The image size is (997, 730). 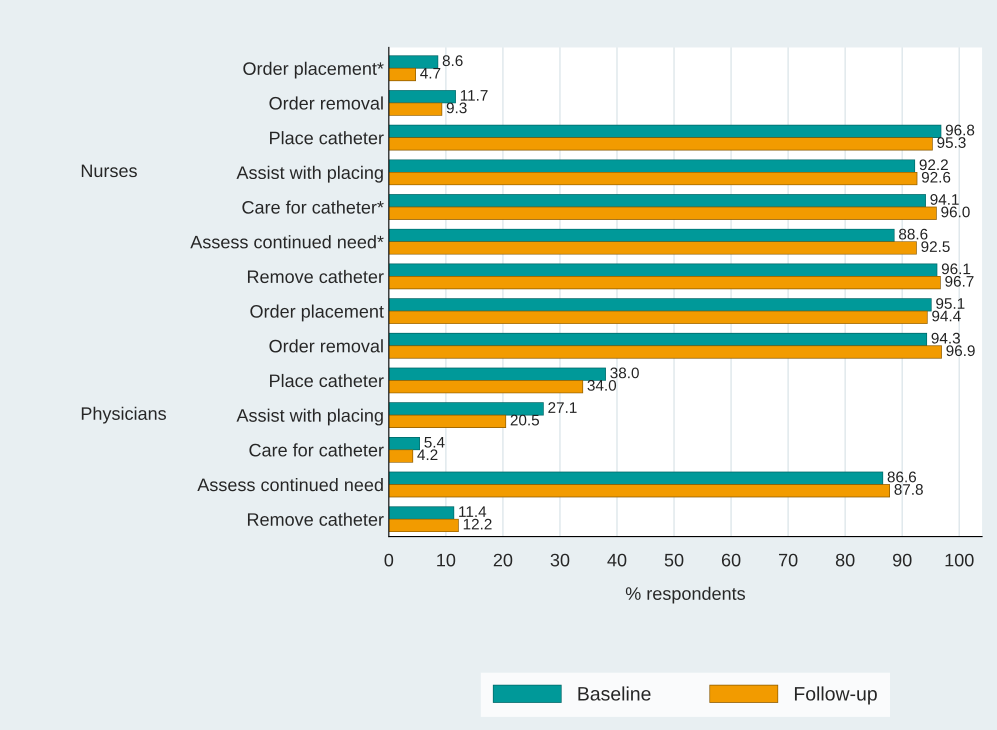 I want to click on data-label: 96.8, so click(x=960, y=130).